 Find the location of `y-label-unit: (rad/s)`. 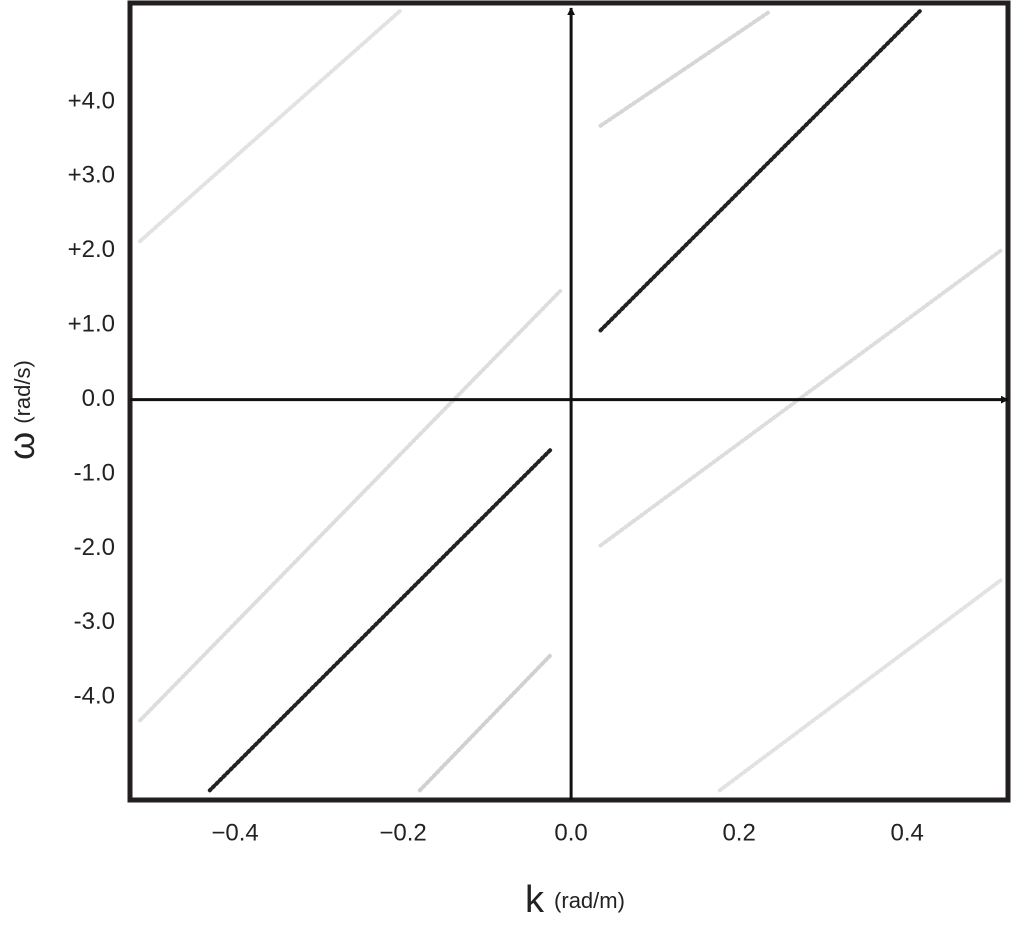

y-label-unit: (rad/s) is located at coordinates (22, 392).